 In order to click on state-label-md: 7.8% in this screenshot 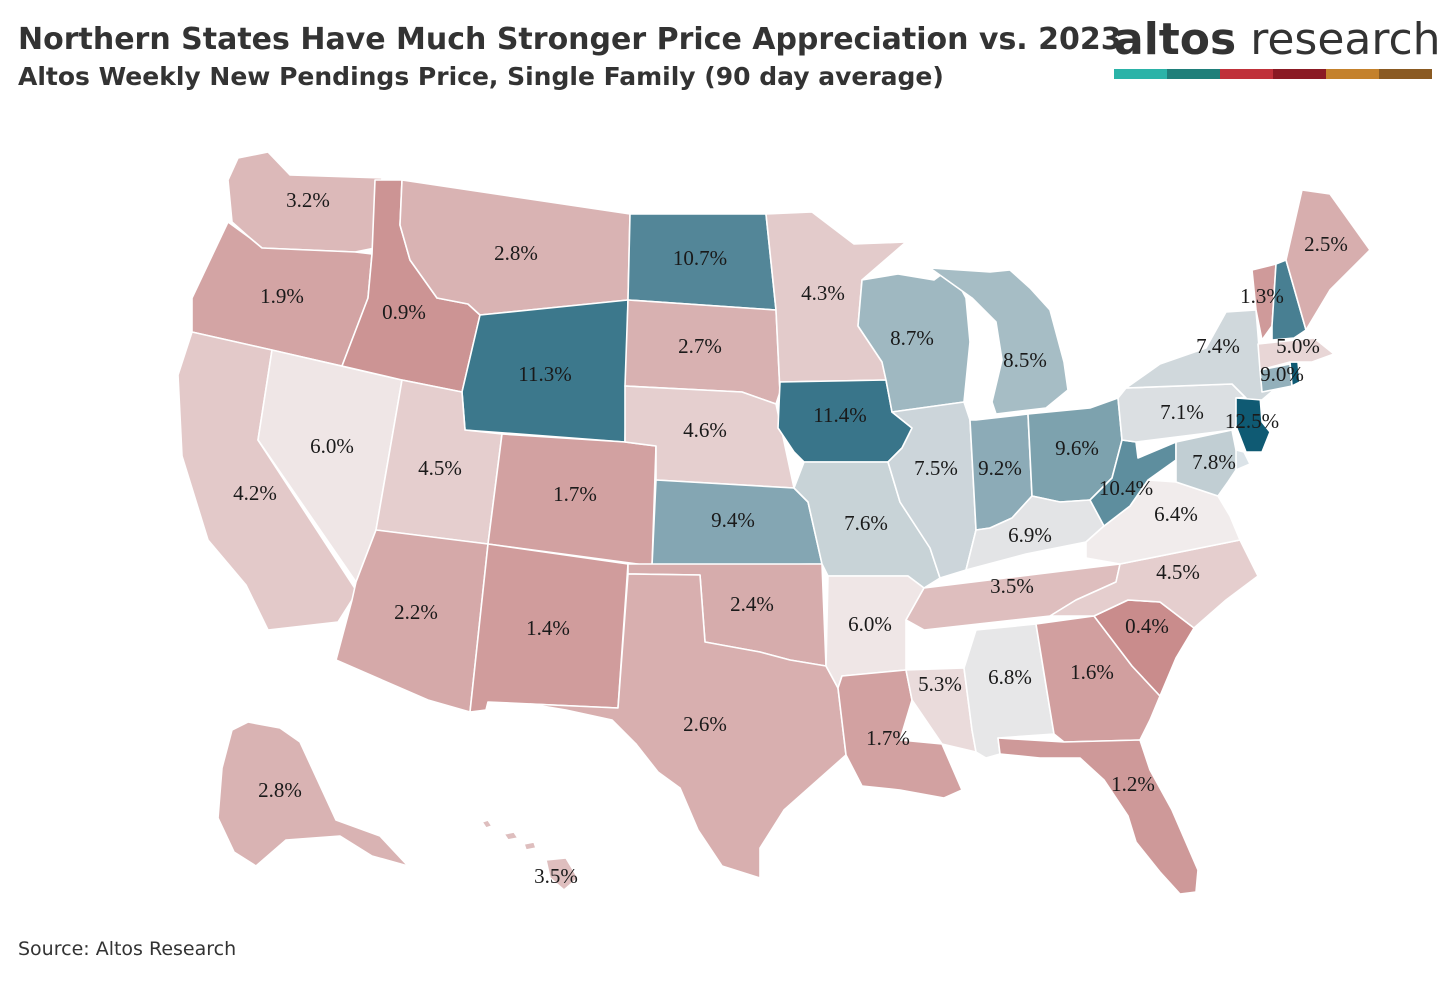, I will do `click(1214, 462)`.